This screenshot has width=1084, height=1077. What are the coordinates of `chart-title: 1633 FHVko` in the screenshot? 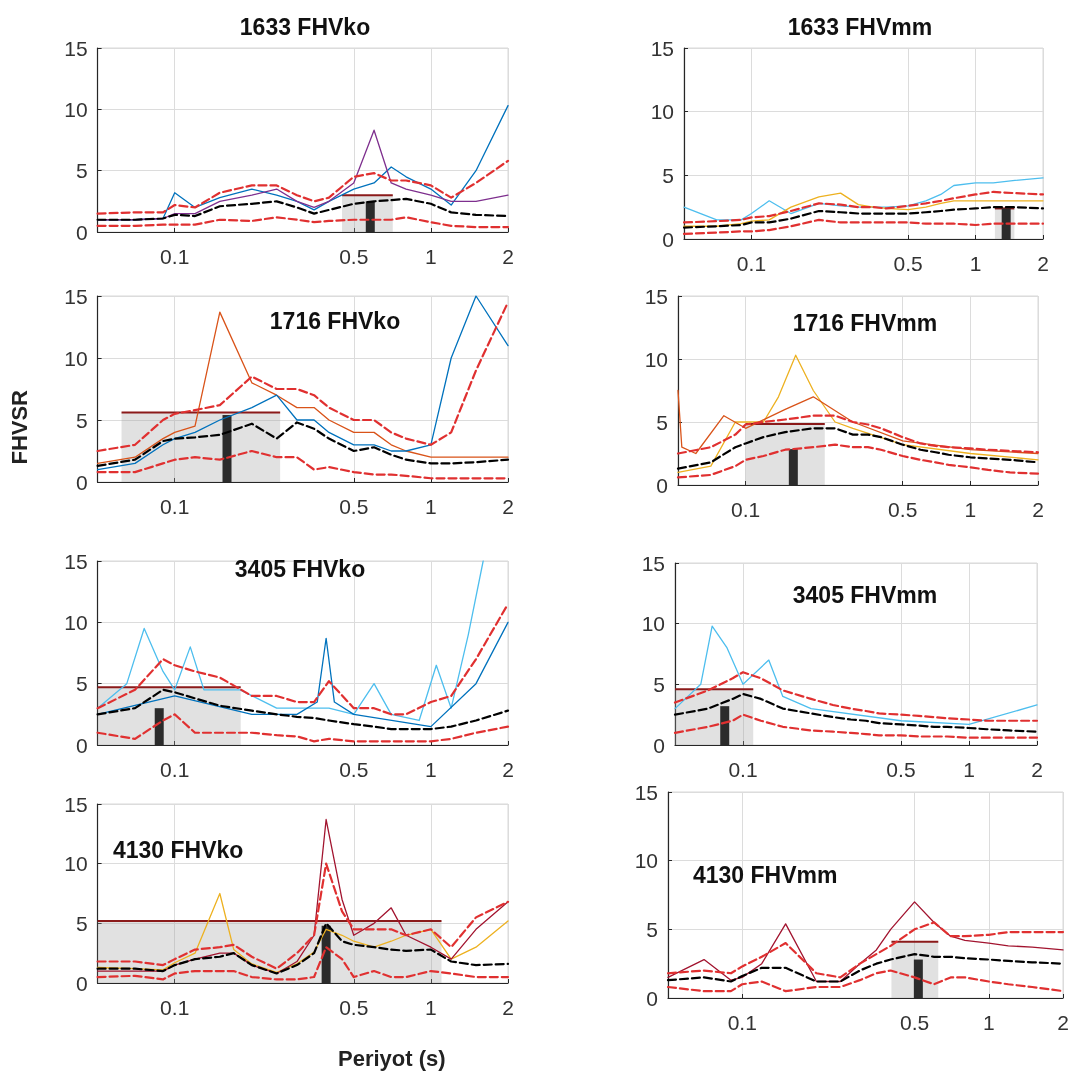 It's located at (305, 26).